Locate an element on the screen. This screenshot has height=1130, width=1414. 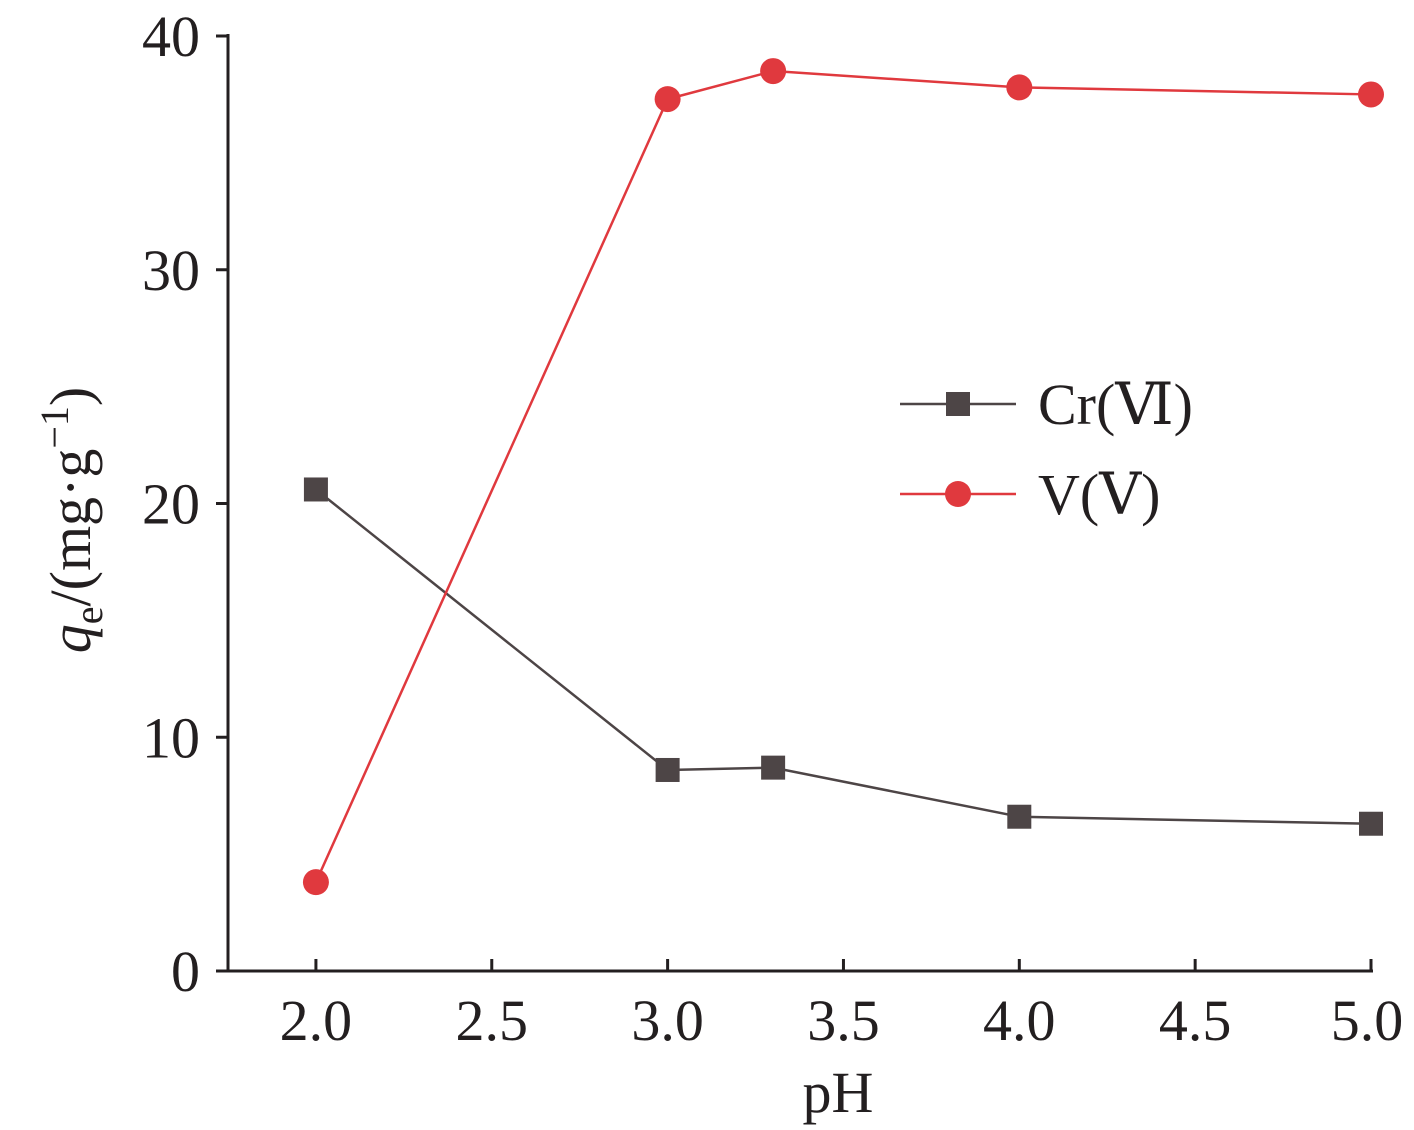
x-tick-label: 3.5 is located at coordinates (843, 1020).